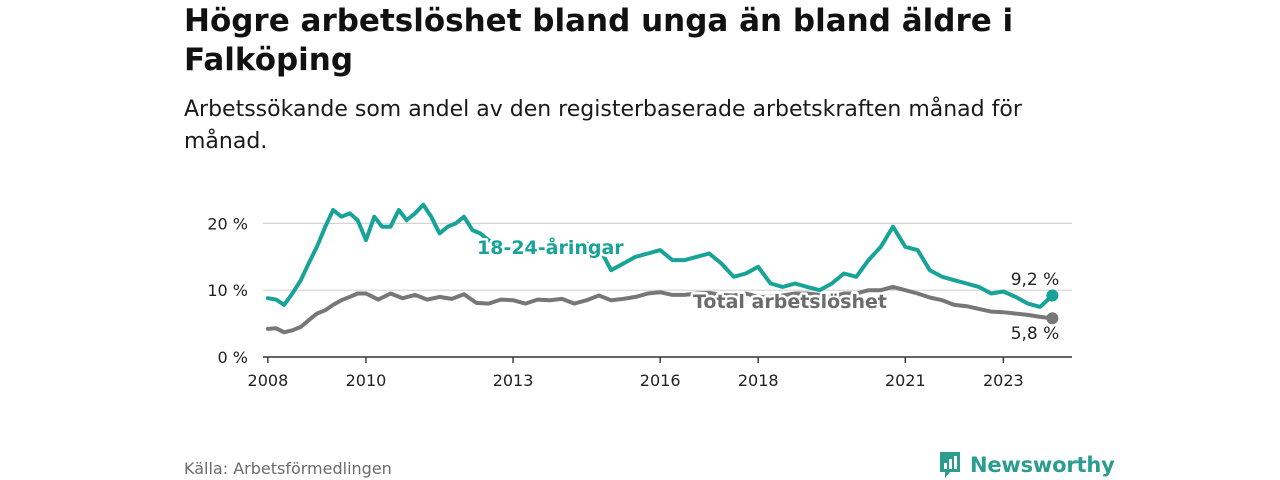 This screenshot has height=480, width=1280. I want to click on brand-name: Newsworthy, so click(1042, 465).